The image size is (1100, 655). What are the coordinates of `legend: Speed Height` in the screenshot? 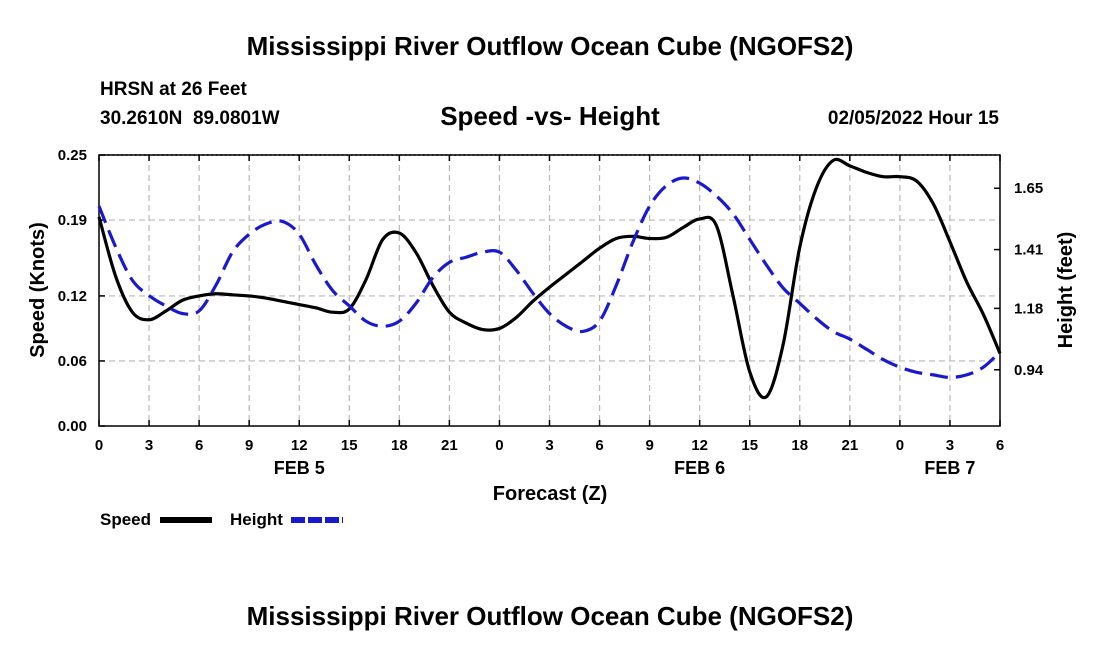 It's located at (221, 519).